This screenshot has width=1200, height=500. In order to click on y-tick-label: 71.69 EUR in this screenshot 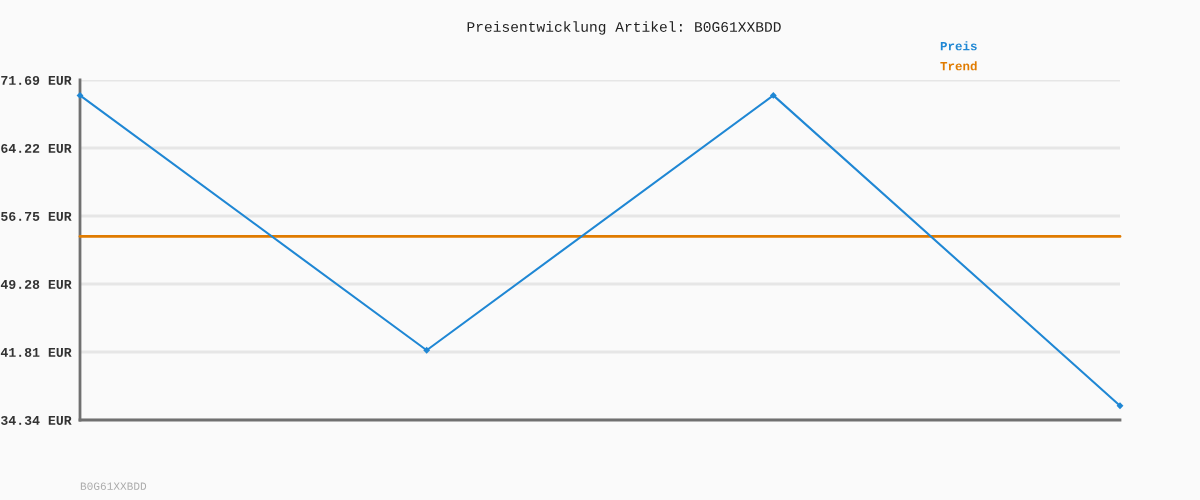, I will do `click(36, 80)`.